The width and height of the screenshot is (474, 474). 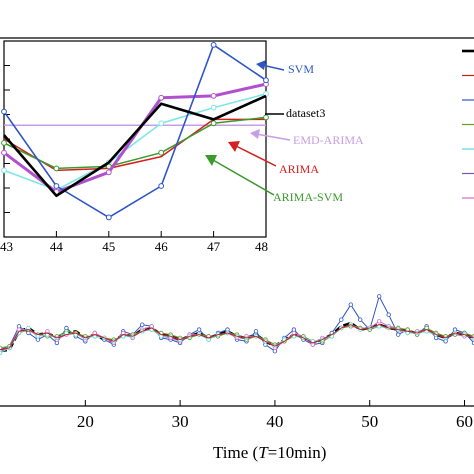 What do you see at coordinates (6, 246) in the screenshot?
I see `inset-x-tick-label: 43` at bounding box center [6, 246].